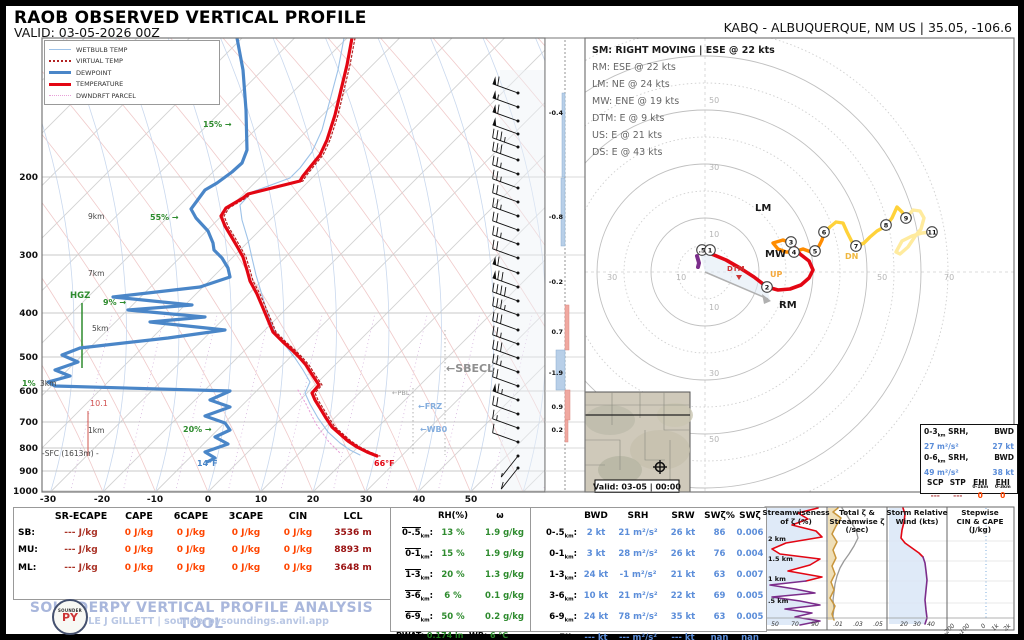  I want to click on storm-motion-line: SM: RIGHT MOVING | ESE @ 22 kts, so click(683, 50).